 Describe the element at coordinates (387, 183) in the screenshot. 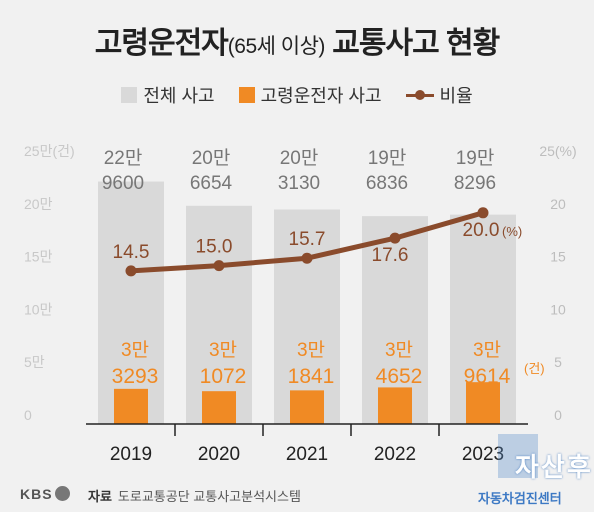

I see `total-label-line2: 6836` at that location.